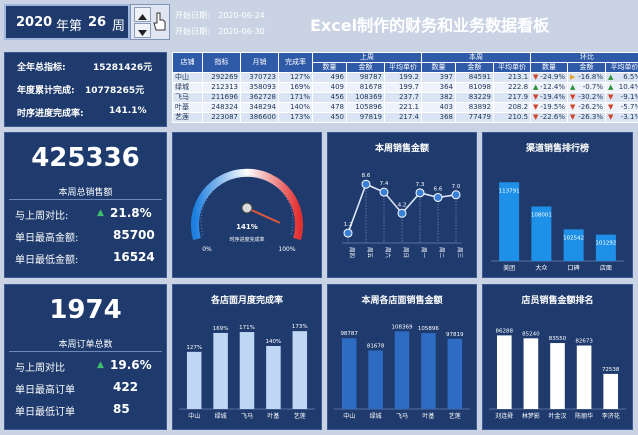  What do you see at coordinates (509, 191) in the screenshot?
I see `data-label: 113791` at bounding box center [509, 191].